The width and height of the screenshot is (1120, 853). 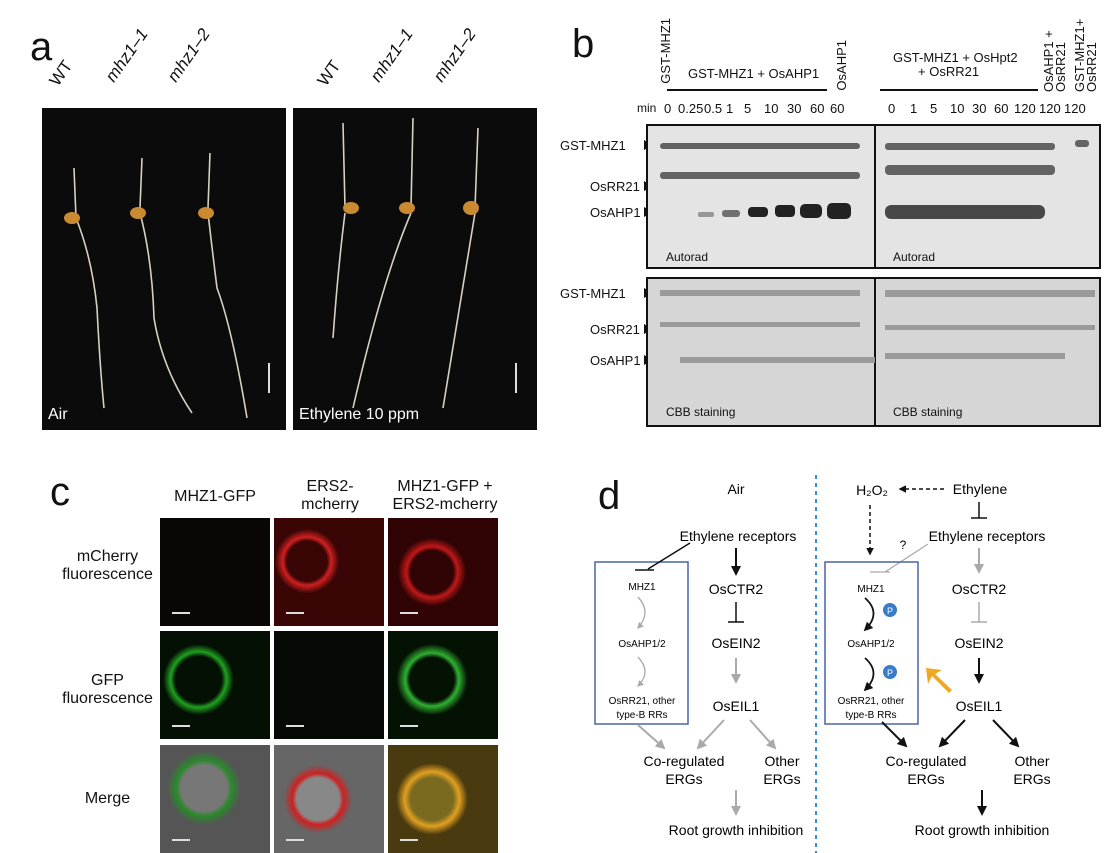 I want to click on h2o2: H₂O₂, so click(x=872, y=490).